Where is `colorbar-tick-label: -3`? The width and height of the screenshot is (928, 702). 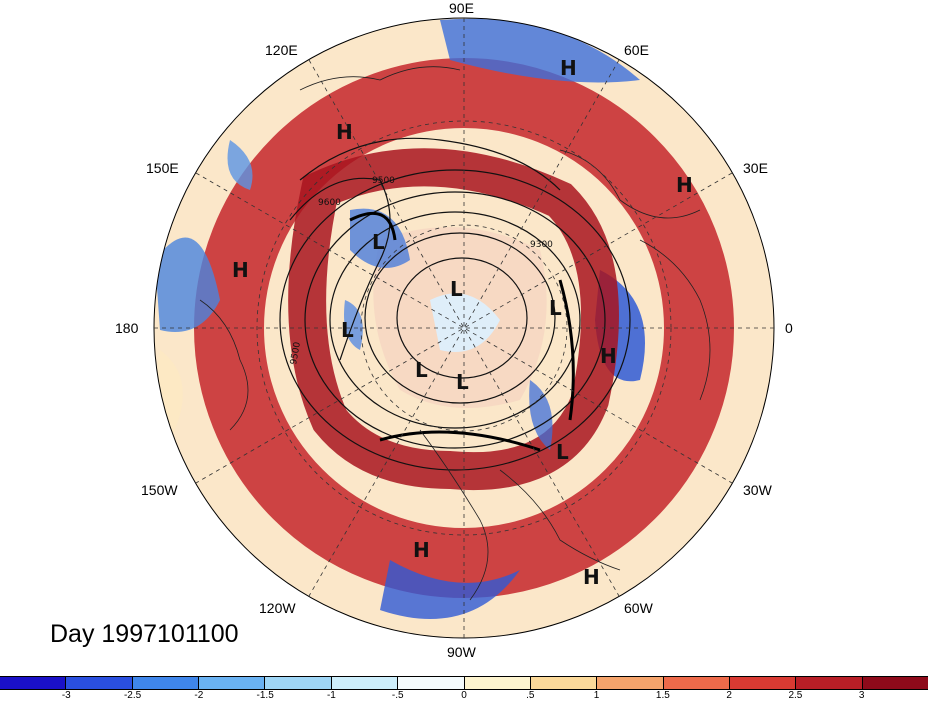
colorbar-tick-label: -3 is located at coordinates (66, 695).